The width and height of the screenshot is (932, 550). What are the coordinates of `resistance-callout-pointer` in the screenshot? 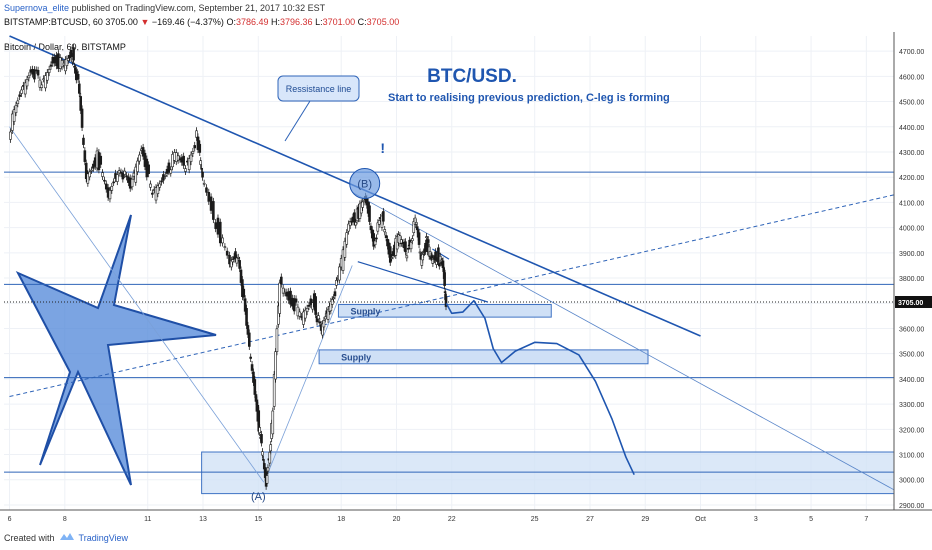 It's located at (297, 121).